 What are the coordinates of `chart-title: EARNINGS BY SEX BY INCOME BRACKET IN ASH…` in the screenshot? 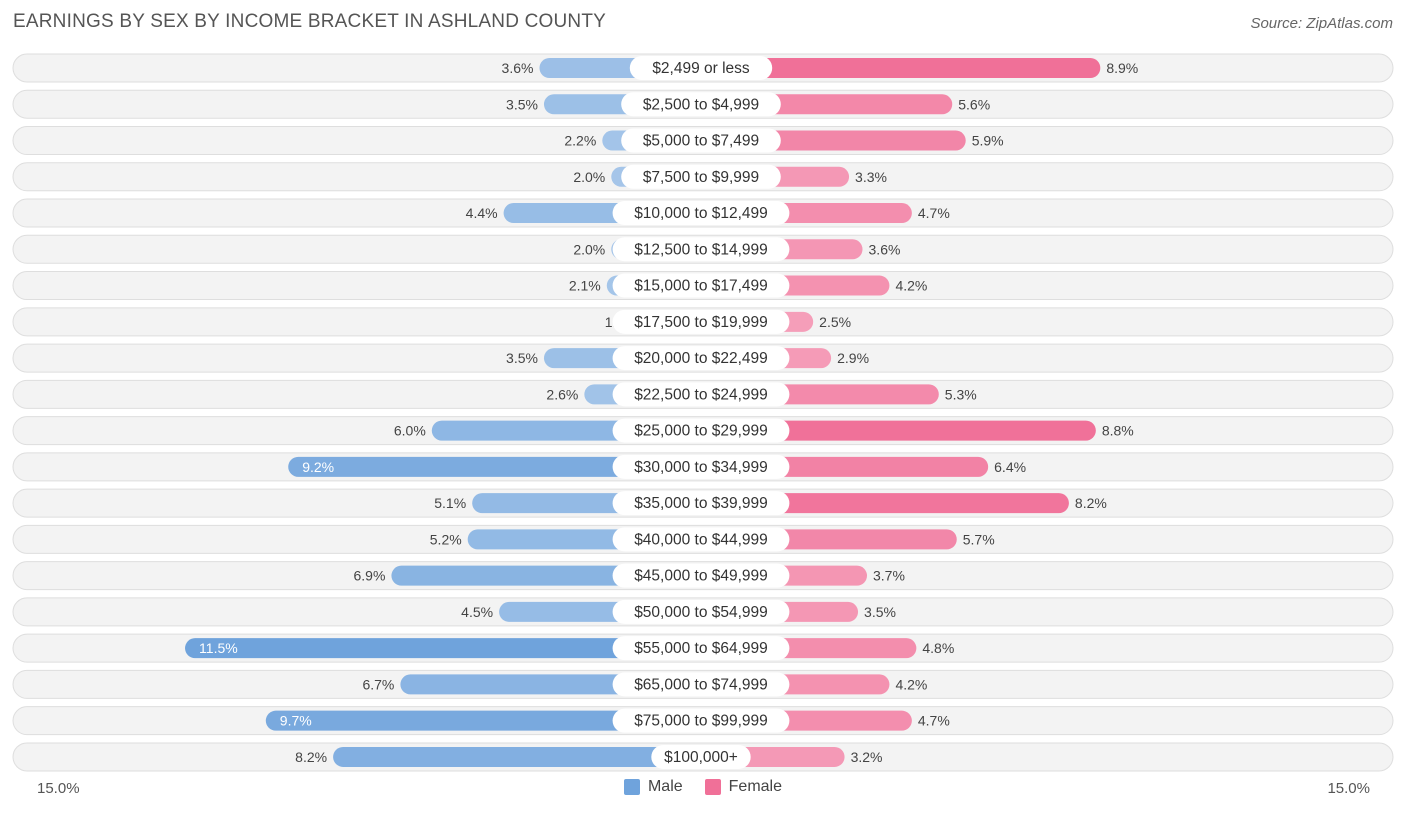 It's located at (310, 21).